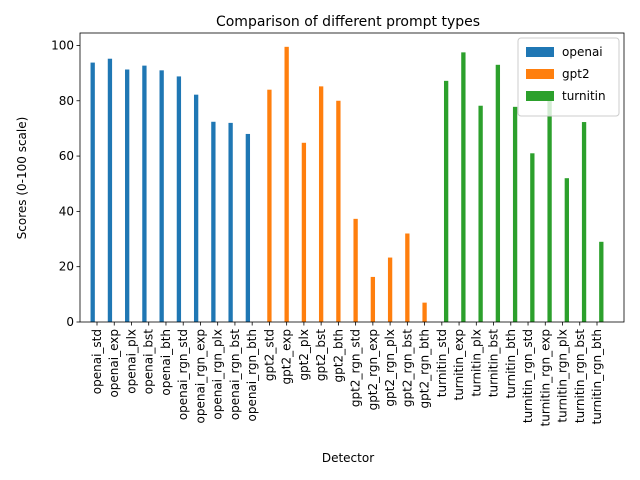 Image resolution: width=640 pixels, height=480 pixels. I want to click on x-tick-label: turnitin_plx, so click(476, 363).